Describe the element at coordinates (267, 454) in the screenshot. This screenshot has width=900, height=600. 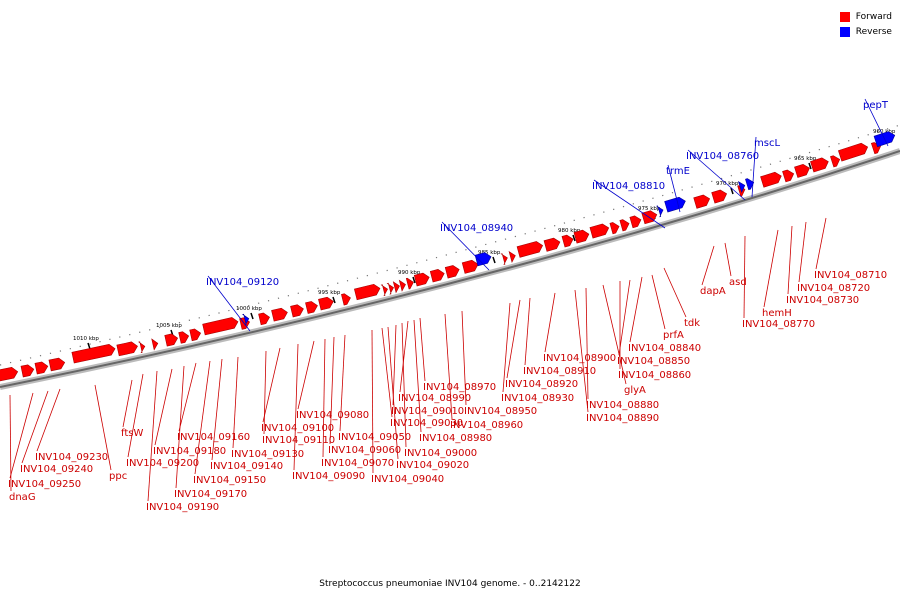
I see `forward-gene-label: INV104_09130` at that location.